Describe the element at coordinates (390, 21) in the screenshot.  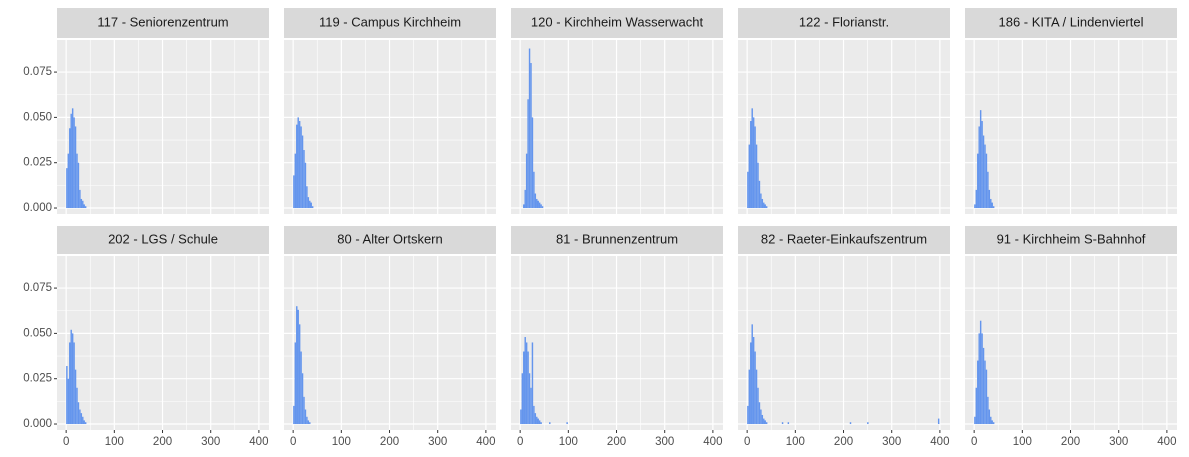
I see `facet-title: 119 - Campus Kirchheim` at that location.